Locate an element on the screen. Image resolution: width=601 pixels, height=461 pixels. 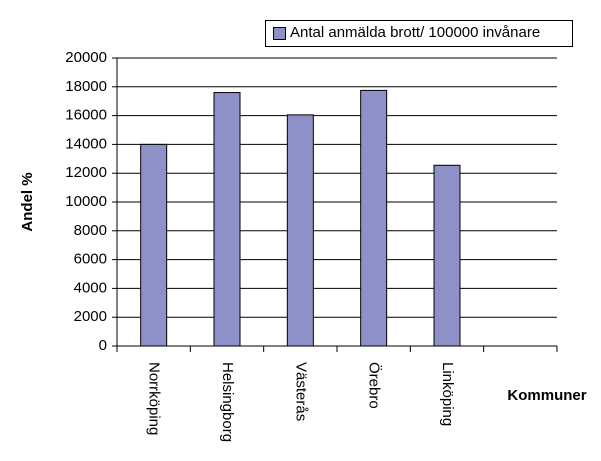
y-tick-label: 8000 is located at coordinates (90, 230).